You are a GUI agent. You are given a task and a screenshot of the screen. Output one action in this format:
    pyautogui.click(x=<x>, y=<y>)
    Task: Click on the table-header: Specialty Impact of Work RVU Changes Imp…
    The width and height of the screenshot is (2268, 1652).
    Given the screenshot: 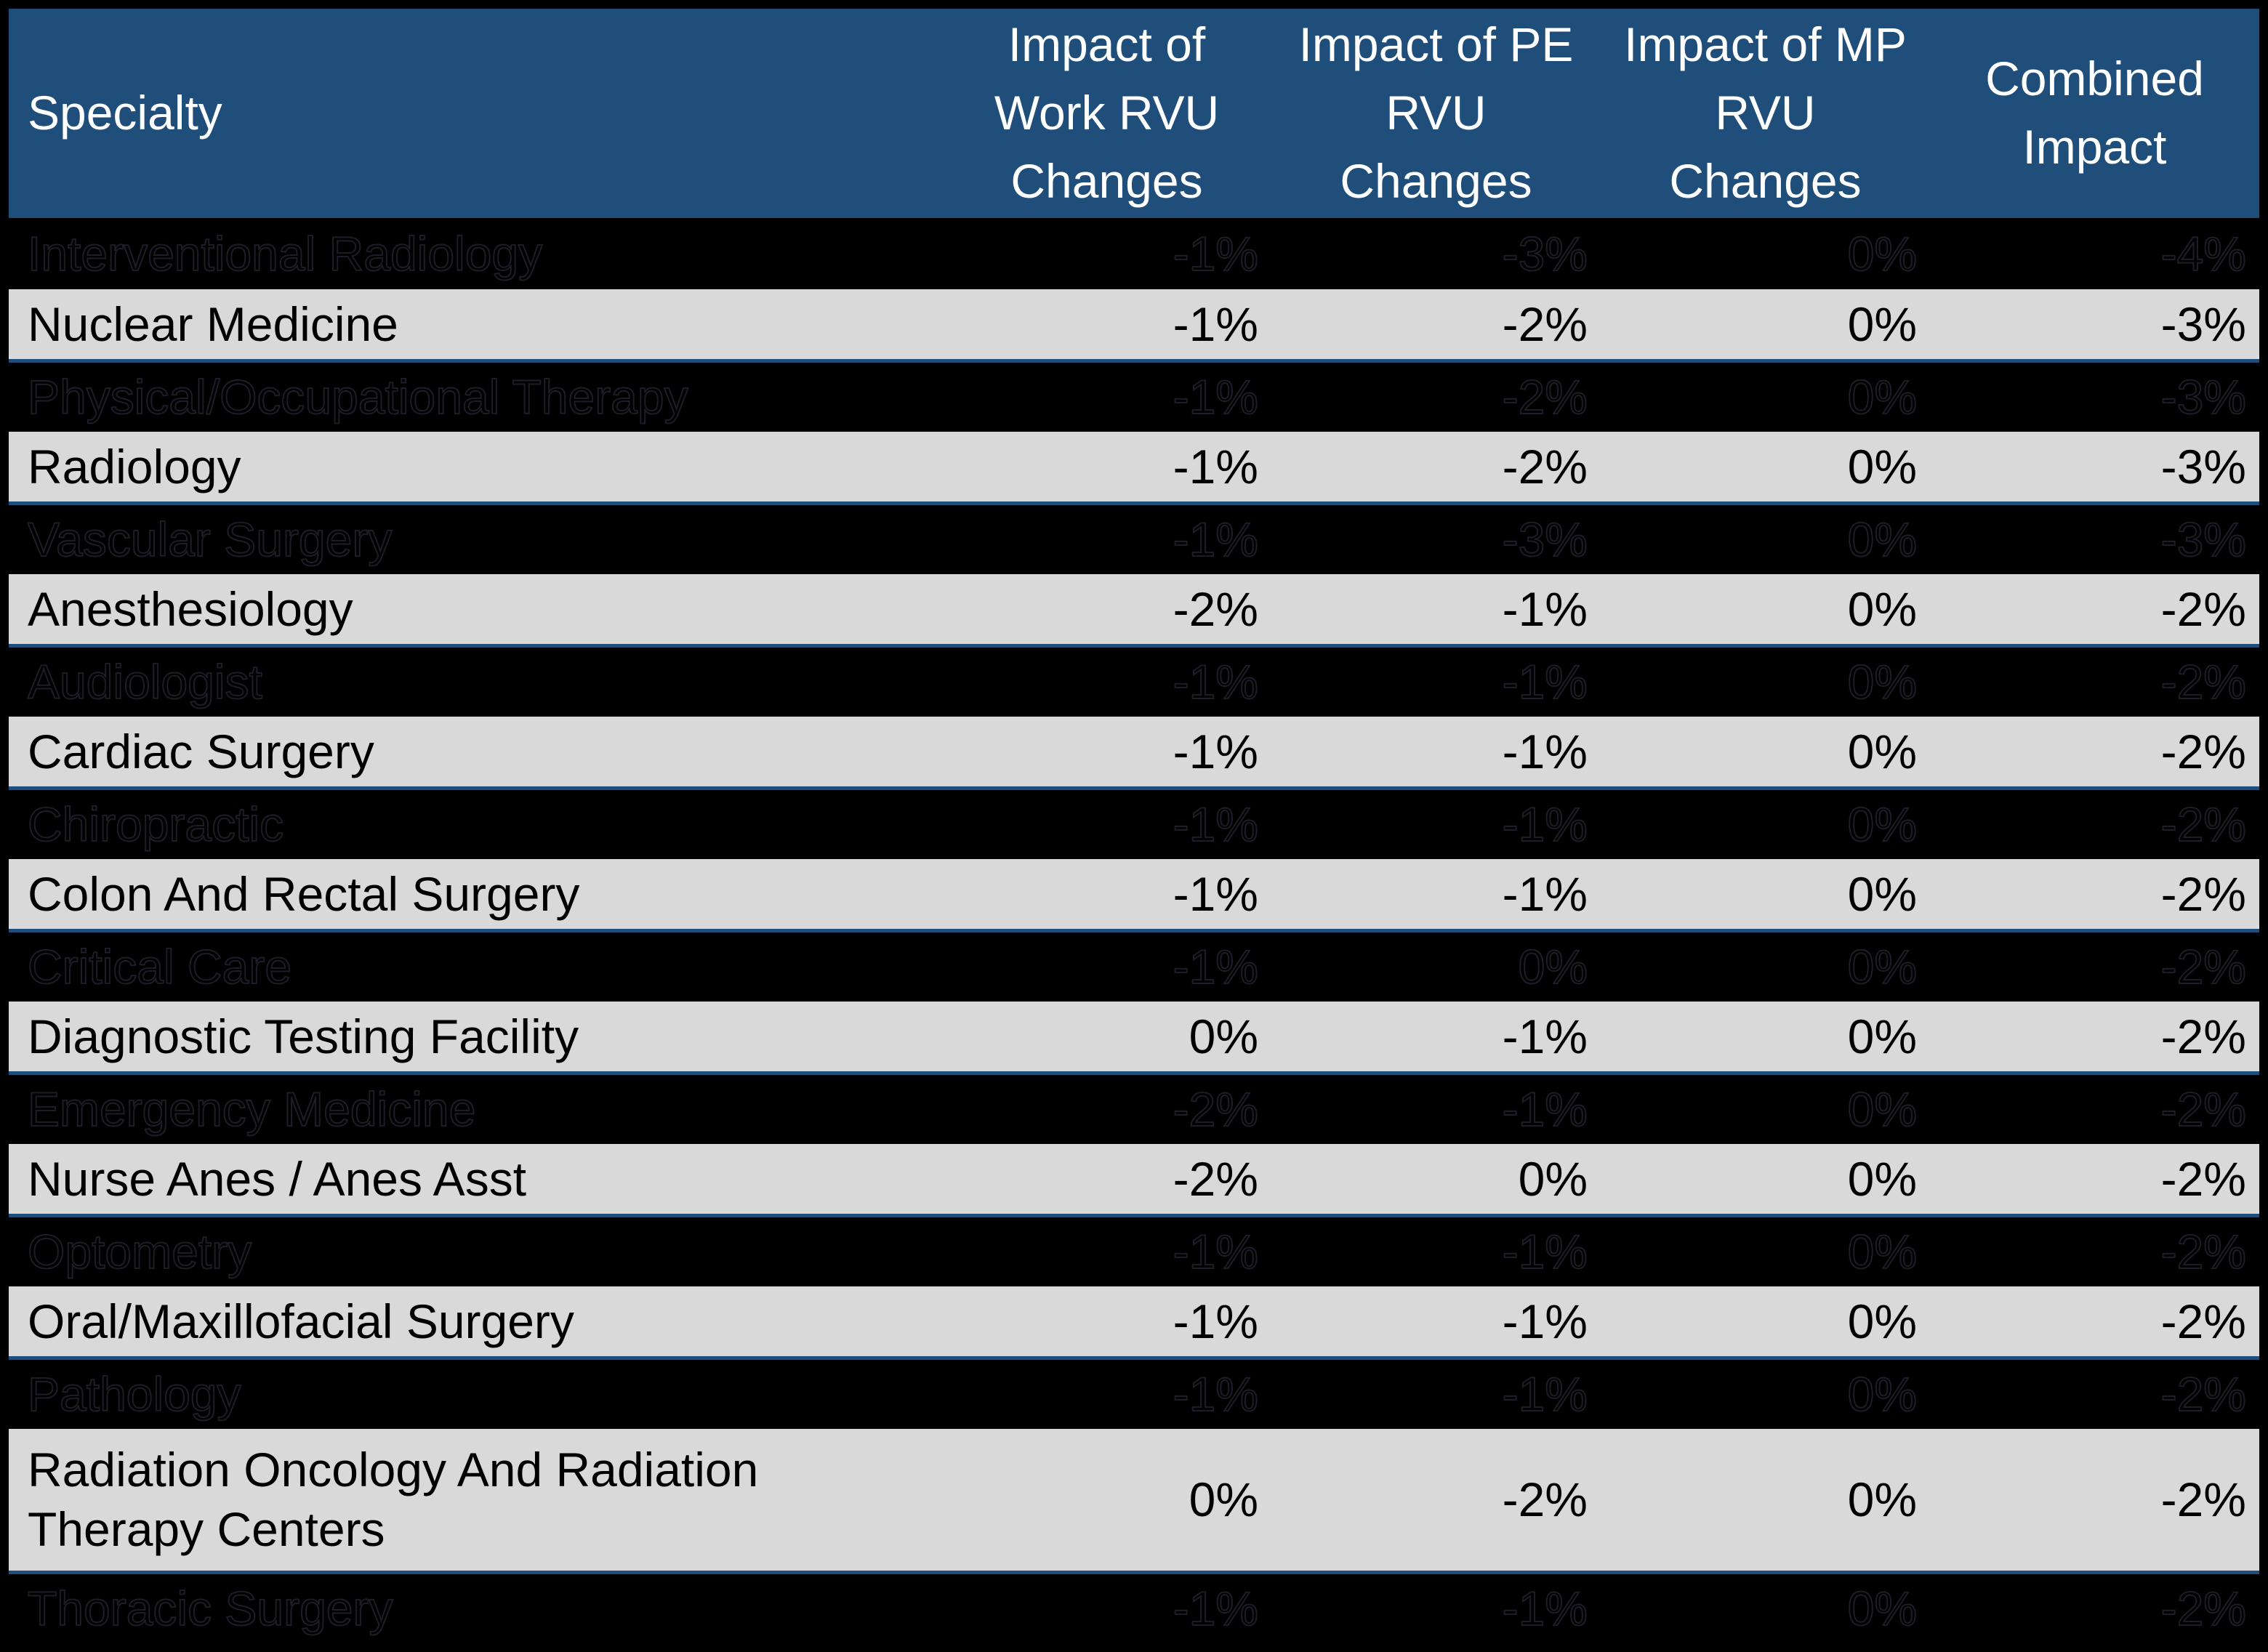 What is the action you would take?
    pyautogui.click(x=1134, y=113)
    